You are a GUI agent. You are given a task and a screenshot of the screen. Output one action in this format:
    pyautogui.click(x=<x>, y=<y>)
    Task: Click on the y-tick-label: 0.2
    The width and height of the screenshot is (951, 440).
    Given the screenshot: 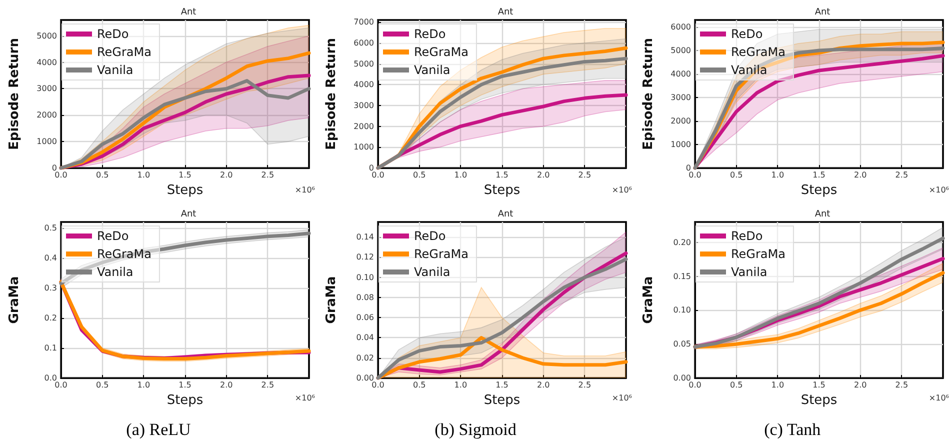 What is the action you would take?
    pyautogui.click(x=50, y=318)
    